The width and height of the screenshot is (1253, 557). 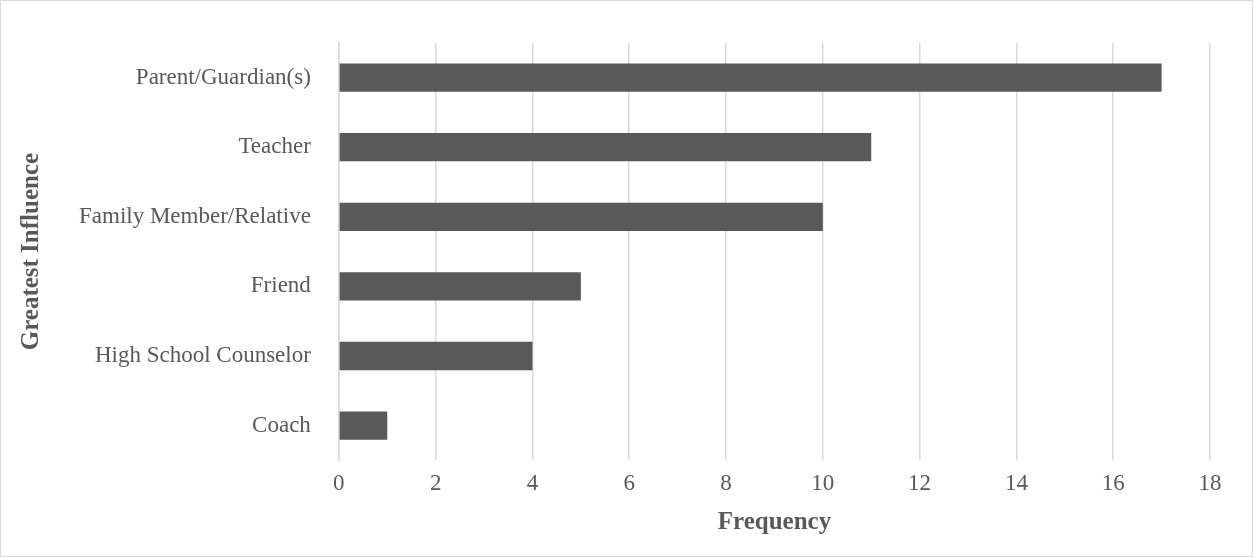 I want to click on x-tick-label: 12, so click(x=920, y=483).